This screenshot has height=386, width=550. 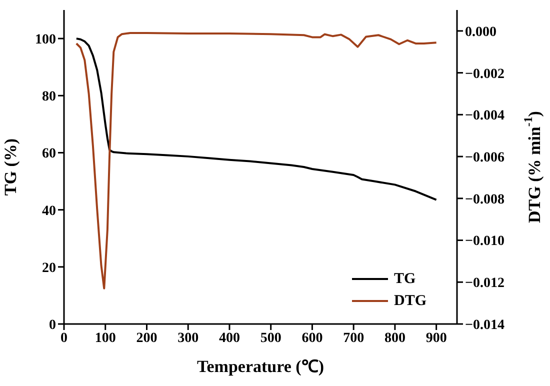 What do you see at coordinates (484, 158) in the screenshot?
I see `y2-tick-label: −0.006` at bounding box center [484, 158].